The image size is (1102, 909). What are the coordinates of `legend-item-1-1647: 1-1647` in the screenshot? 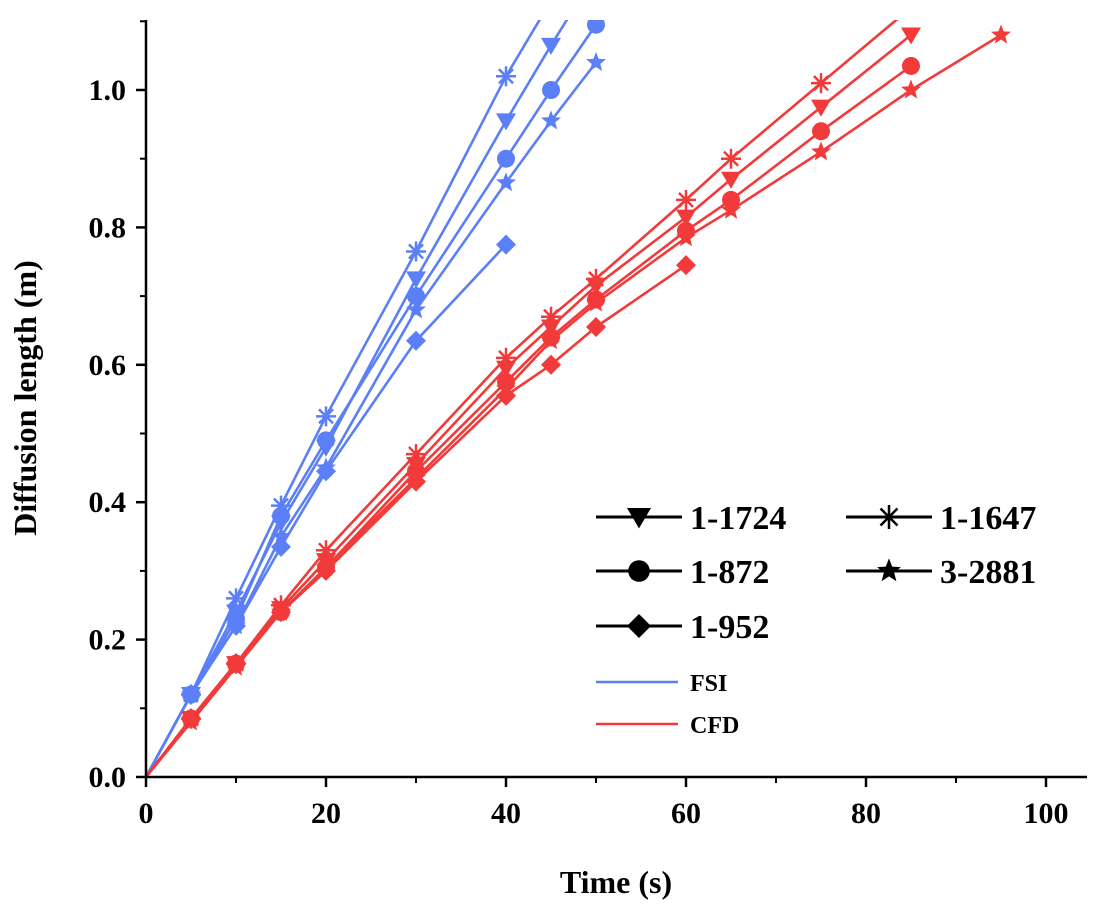 It's located at (941, 518).